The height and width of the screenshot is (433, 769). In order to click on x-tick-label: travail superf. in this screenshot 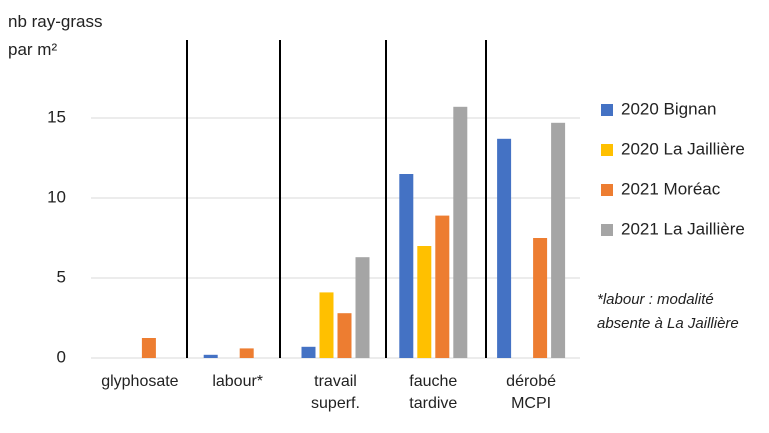, I will do `click(335, 392)`.